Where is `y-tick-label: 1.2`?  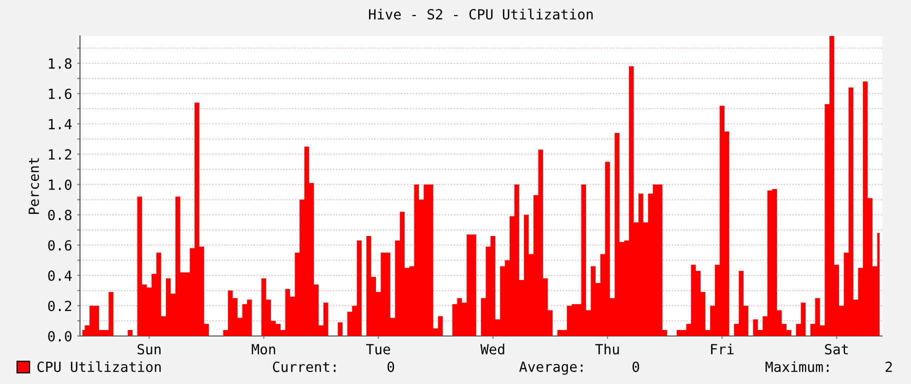
y-tick-label: 1.2 is located at coordinates (60, 154).